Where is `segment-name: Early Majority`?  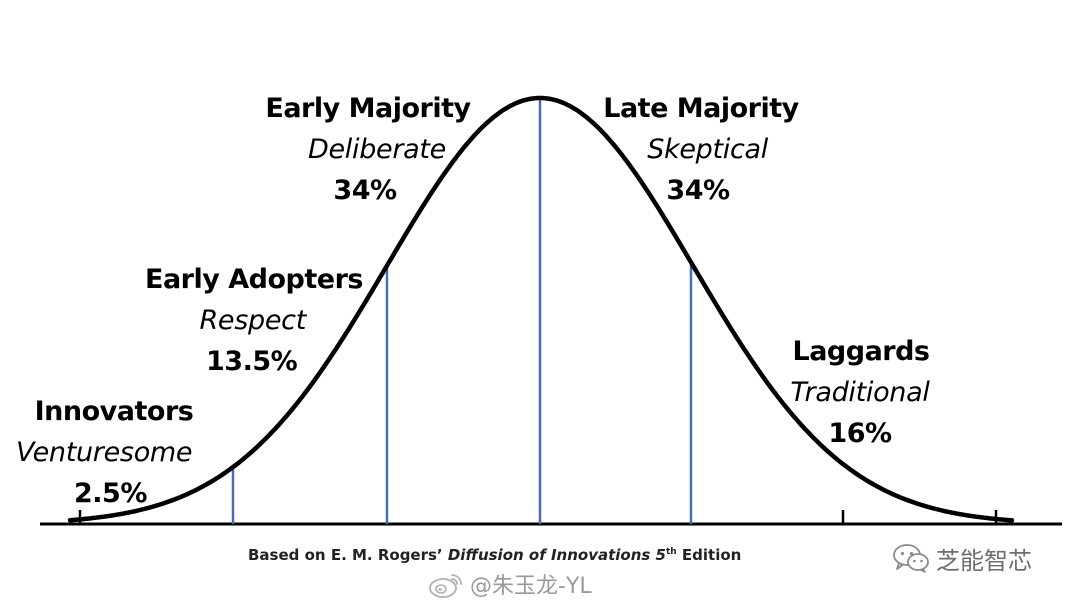 segment-name: Early Majority is located at coordinates (368, 108).